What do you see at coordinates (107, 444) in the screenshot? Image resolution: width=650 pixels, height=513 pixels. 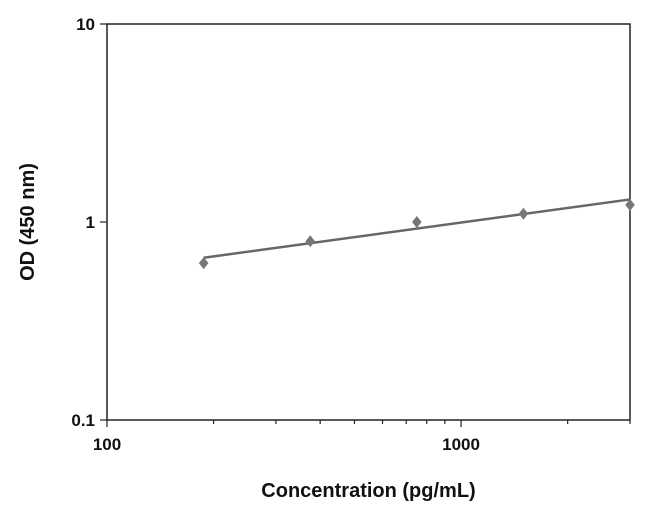 I see `x-tick-label: 100` at bounding box center [107, 444].